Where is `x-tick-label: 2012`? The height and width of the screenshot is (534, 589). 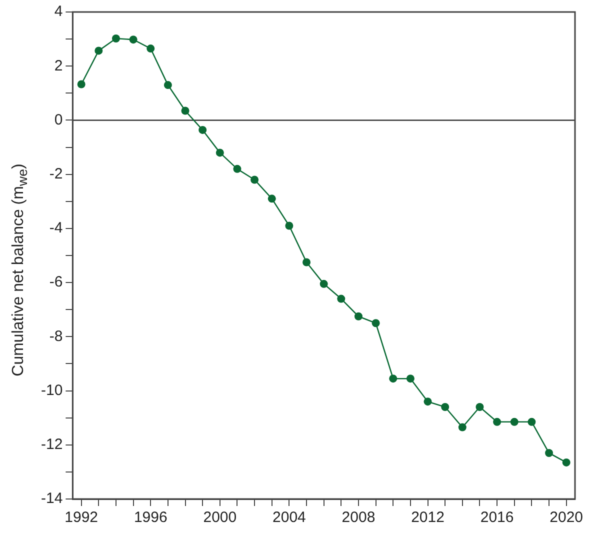 x-tick-label: 2012 is located at coordinates (427, 517).